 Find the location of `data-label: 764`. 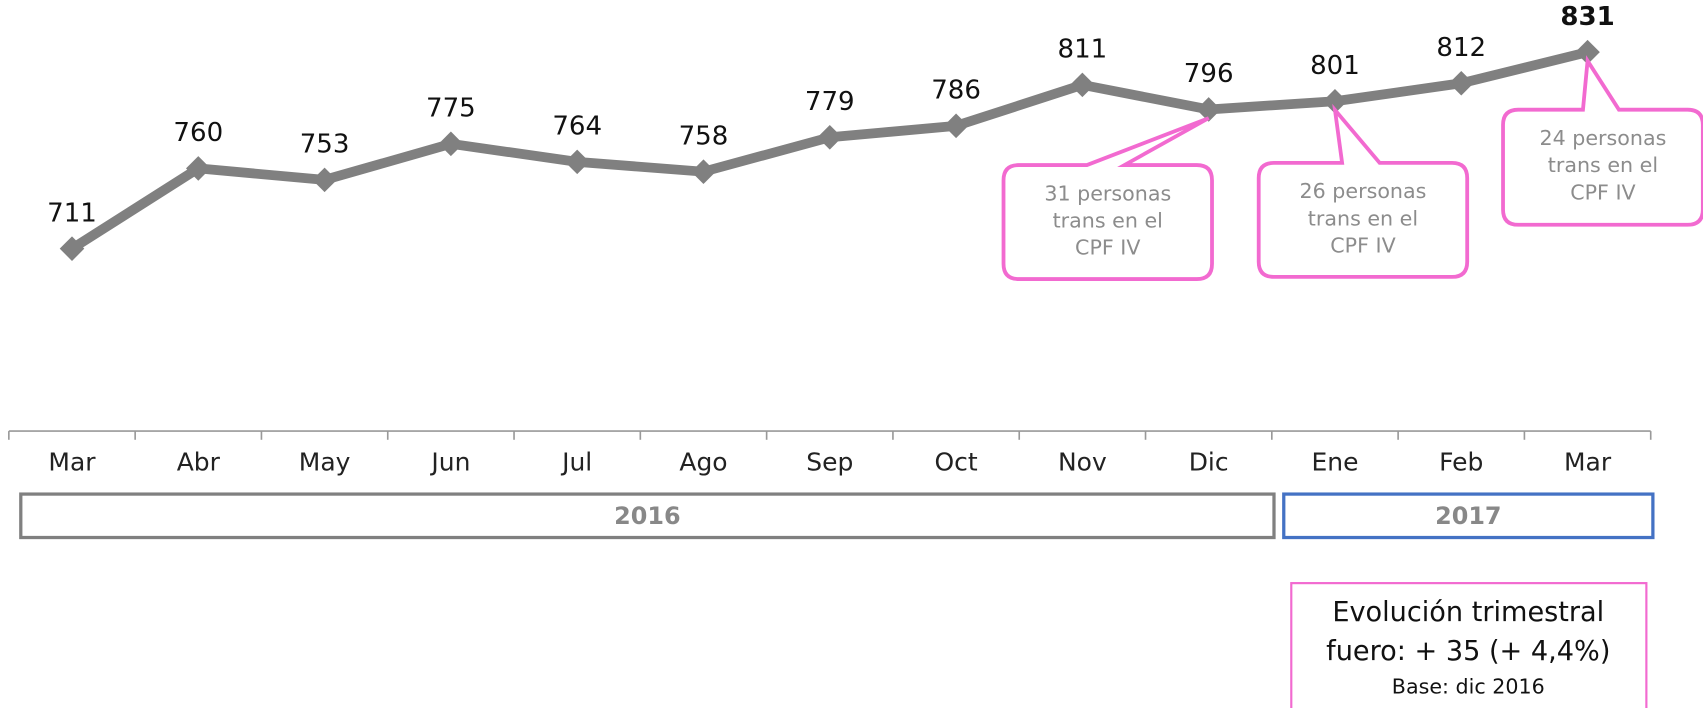

data-label: 764 is located at coordinates (577, 127).